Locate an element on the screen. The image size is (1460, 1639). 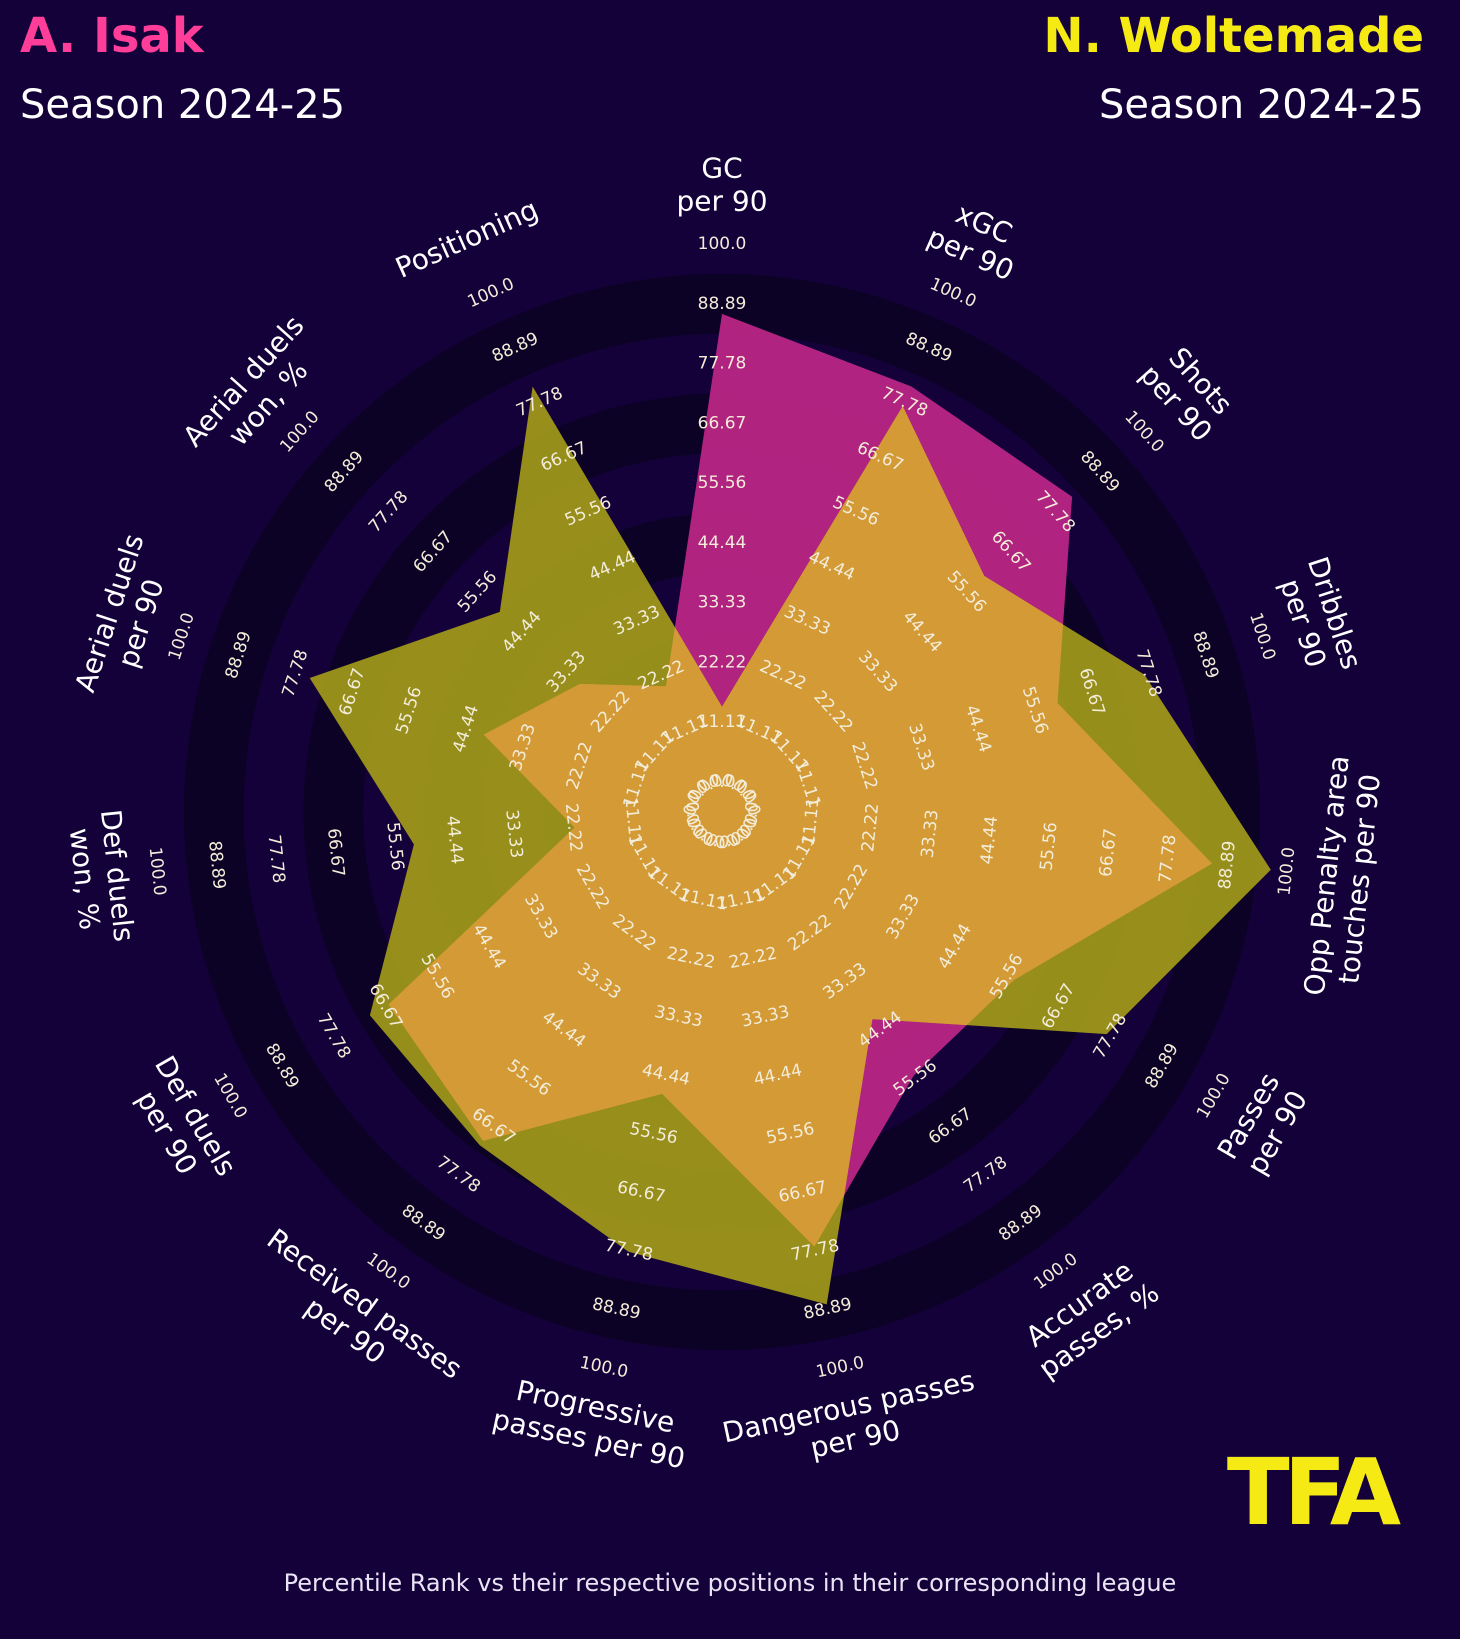
ring-tick-label: 77.78 is located at coordinates (722, 364).